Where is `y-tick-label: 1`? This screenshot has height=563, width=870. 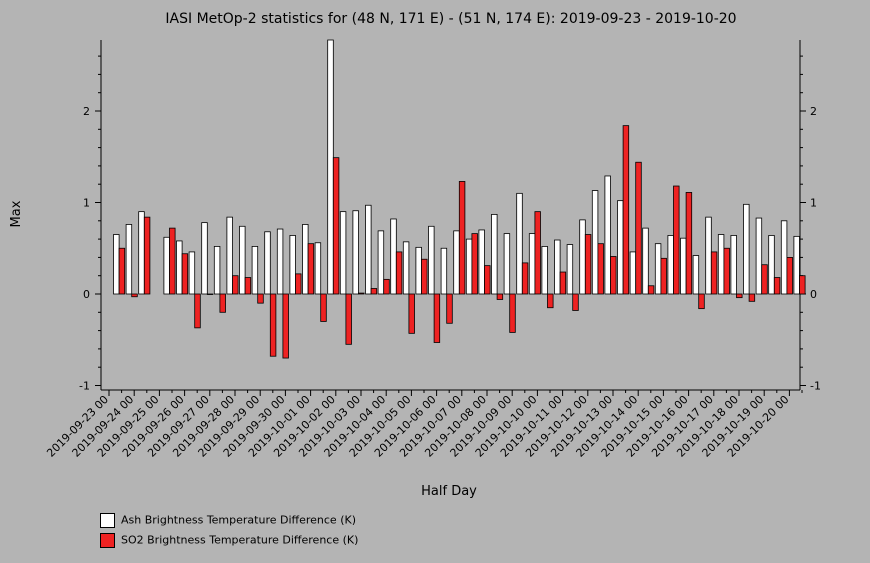 y-tick-label: 1 is located at coordinates (86, 203).